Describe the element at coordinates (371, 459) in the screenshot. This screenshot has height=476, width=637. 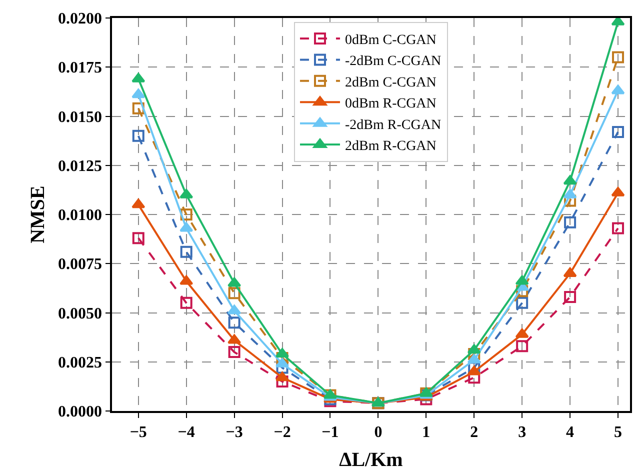
I see `x-axis-title: ΔL/Km` at that location.